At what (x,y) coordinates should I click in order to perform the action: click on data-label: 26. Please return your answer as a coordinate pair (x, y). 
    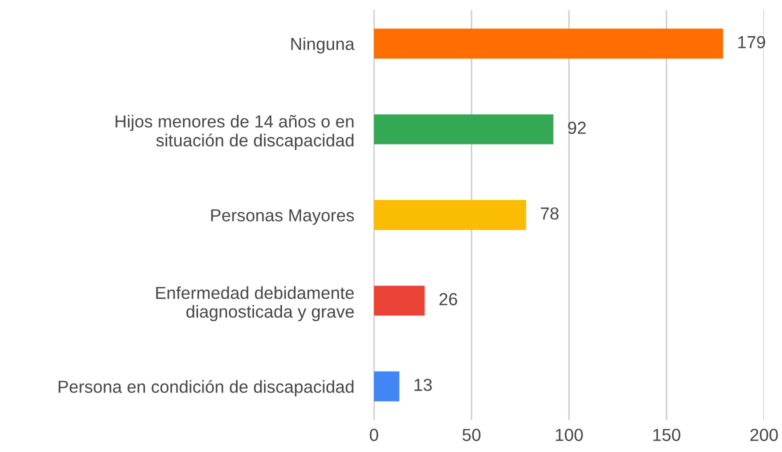
    Looking at the image, I should click on (448, 299).